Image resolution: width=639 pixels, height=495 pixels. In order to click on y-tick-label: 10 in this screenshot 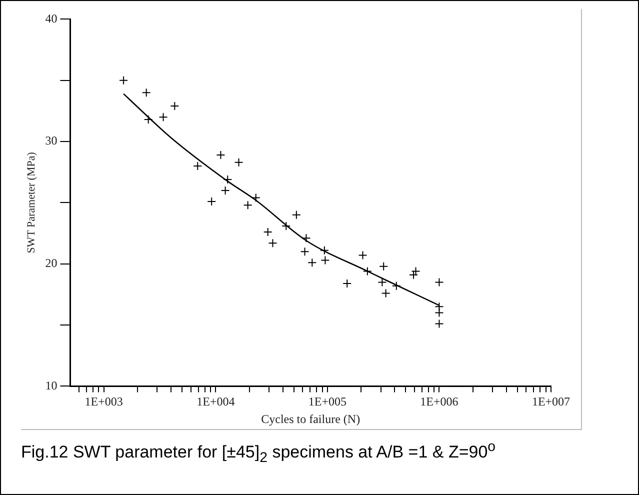, I will do `click(51, 385)`.